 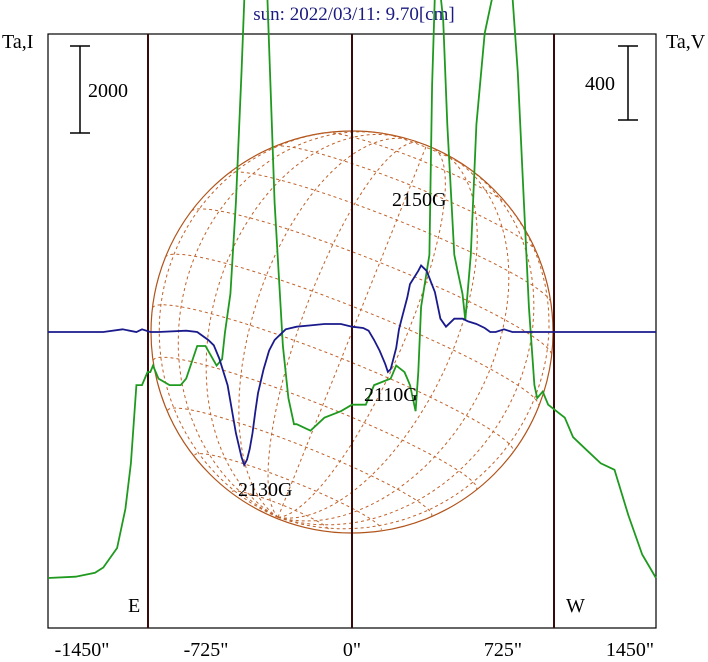 What do you see at coordinates (353, 14) in the screenshot?
I see `chart-title: sun: 2022/03/11: 9.70[cm]` at bounding box center [353, 14].